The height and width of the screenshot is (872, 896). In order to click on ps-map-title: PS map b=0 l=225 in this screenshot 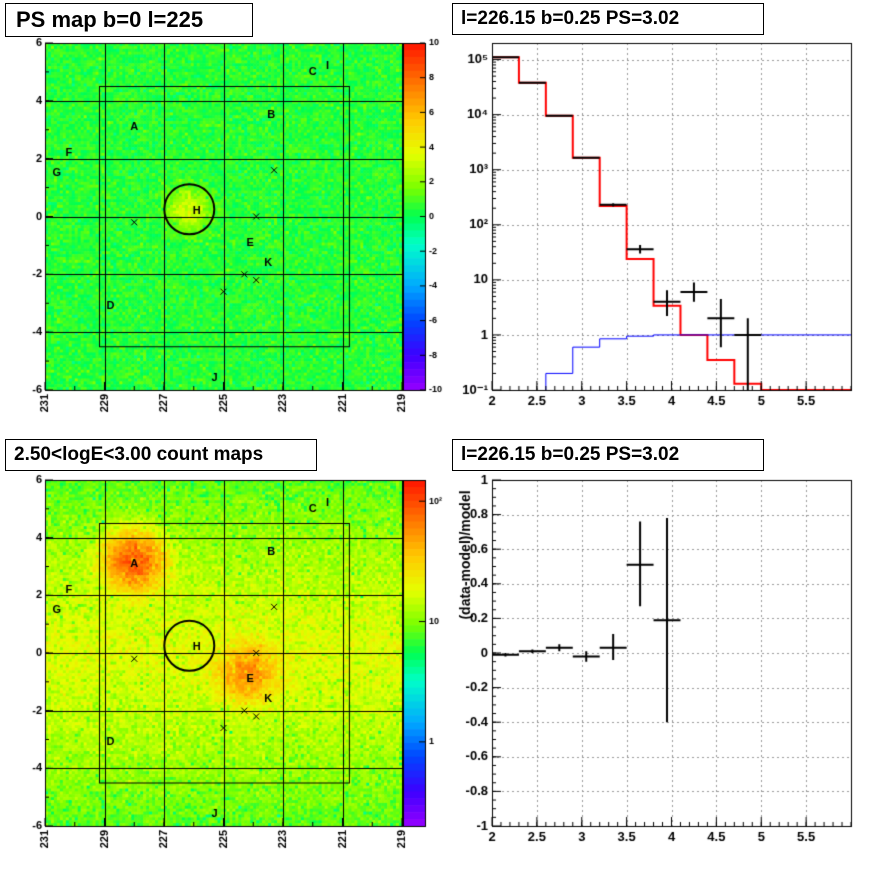, I will do `click(129, 20)`.